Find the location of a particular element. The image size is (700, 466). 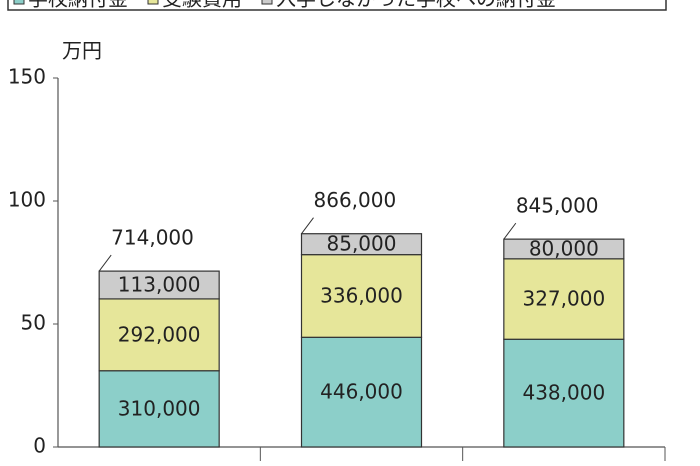

legend-box is located at coordinates (337, 5).